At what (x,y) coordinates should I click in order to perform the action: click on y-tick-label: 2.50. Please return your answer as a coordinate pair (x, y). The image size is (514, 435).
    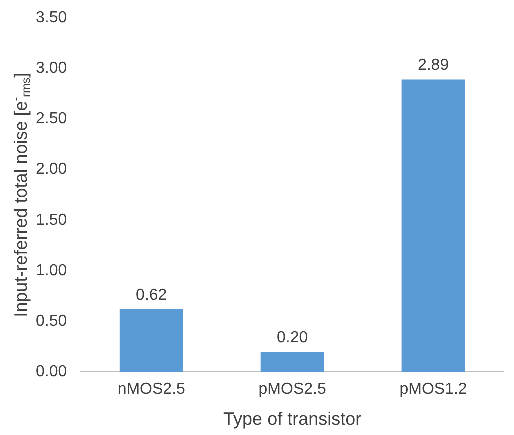
    Looking at the image, I should click on (52, 119).